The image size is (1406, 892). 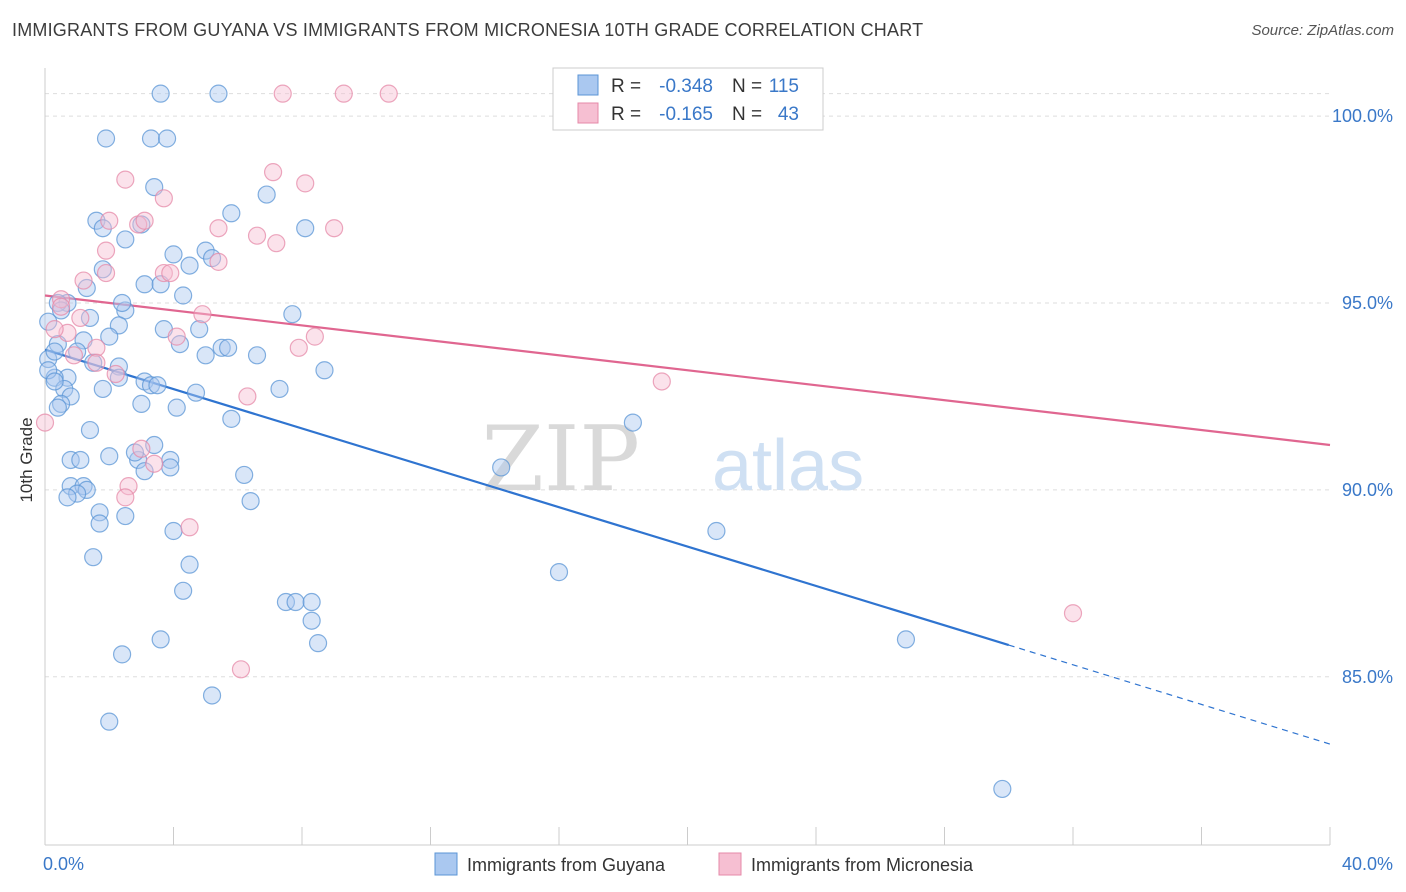 I want to click on stats-n-value-2: 43, so click(x=788, y=114).